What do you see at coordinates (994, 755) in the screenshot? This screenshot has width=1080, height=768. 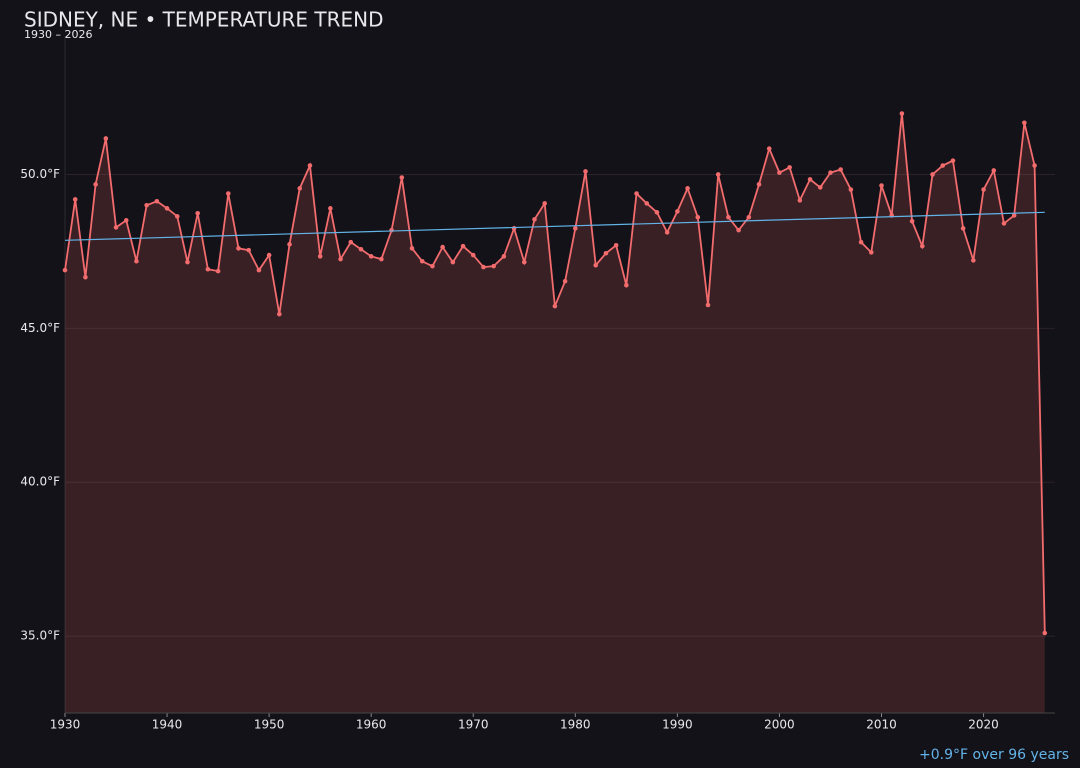 I see `annotation: +0.9°F over 96 years` at bounding box center [994, 755].